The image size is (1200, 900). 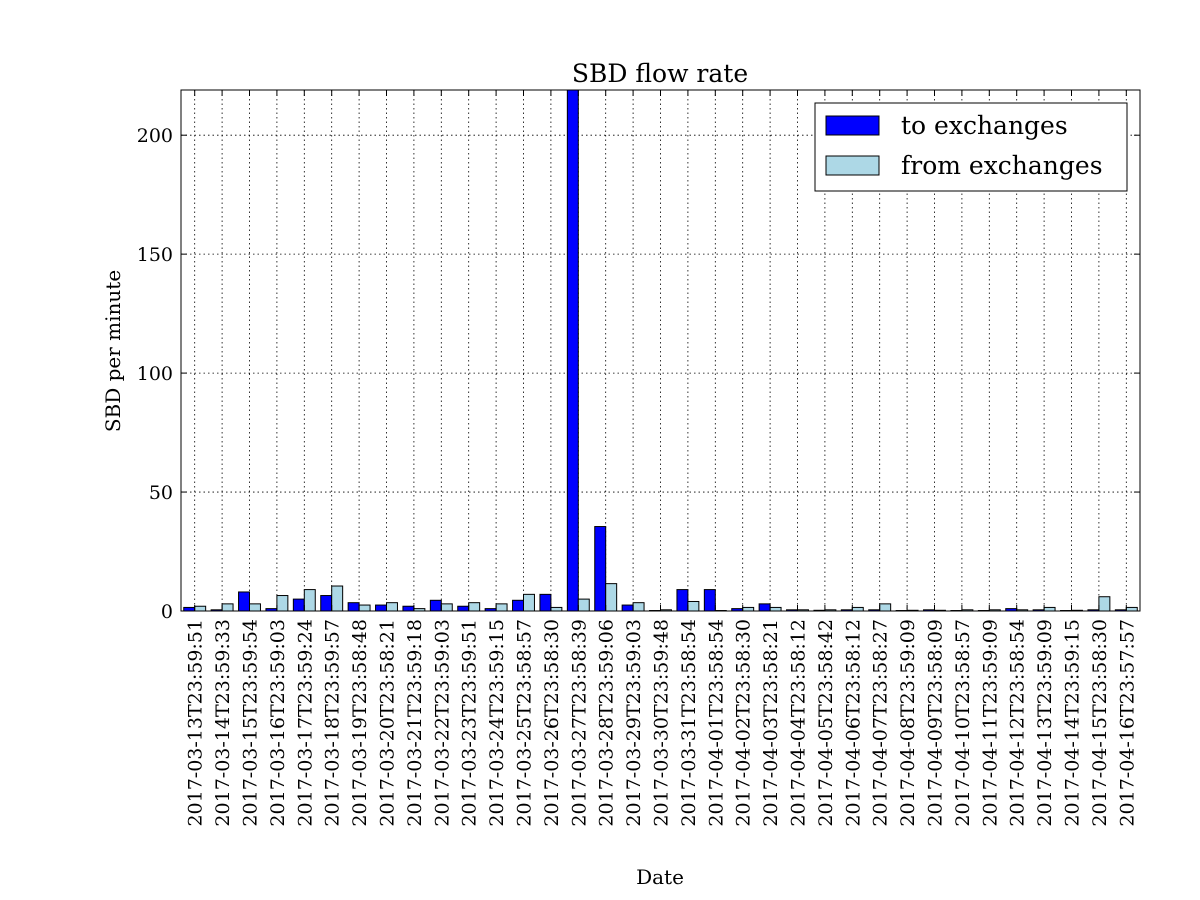 I want to click on x-tick-label: 2017-03-22T23:59:03, so click(x=442, y=723).